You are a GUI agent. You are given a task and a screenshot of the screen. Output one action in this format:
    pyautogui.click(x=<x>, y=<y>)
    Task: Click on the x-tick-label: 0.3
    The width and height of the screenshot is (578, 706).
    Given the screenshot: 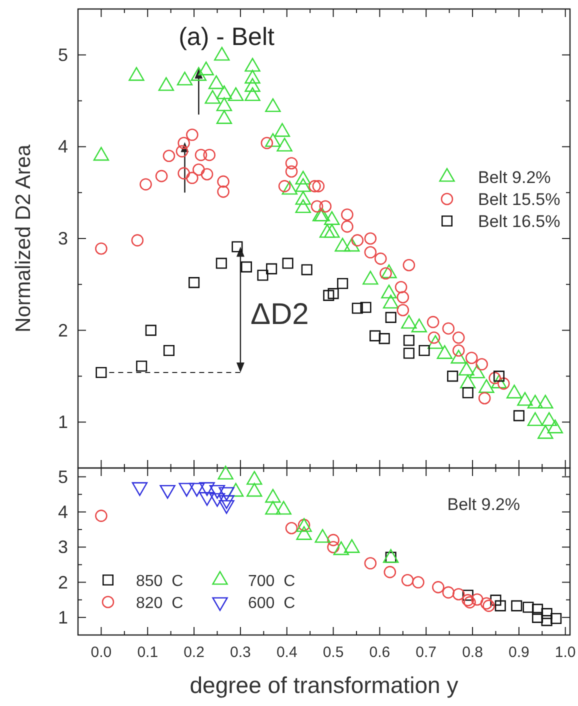 What is the action you would take?
    pyautogui.click(x=240, y=652)
    